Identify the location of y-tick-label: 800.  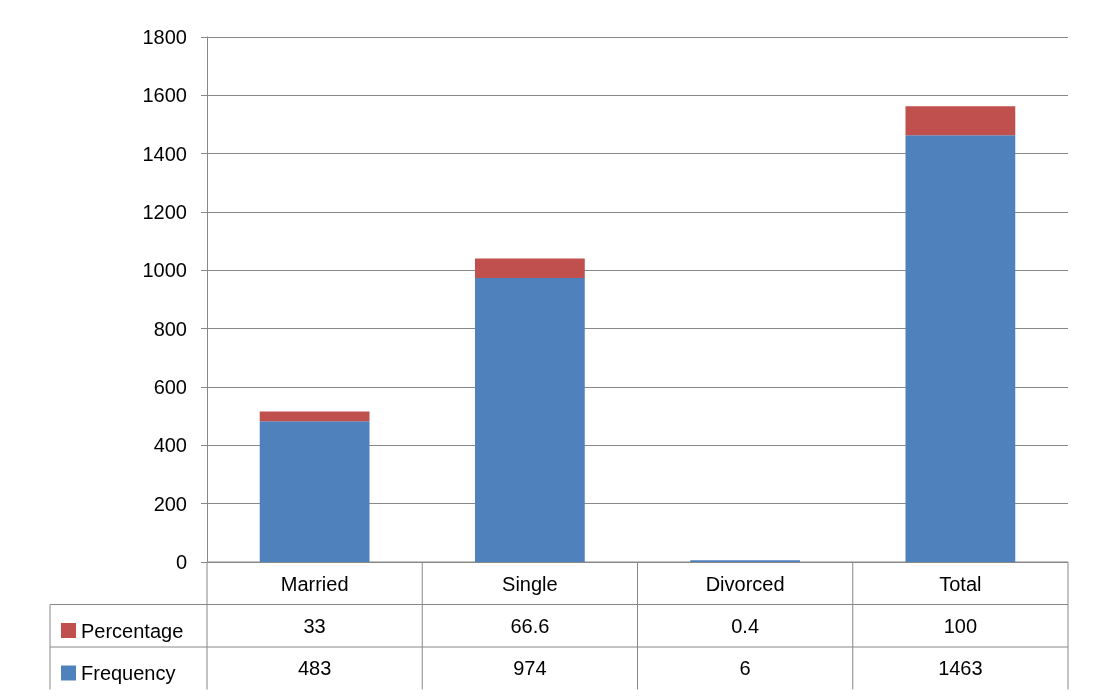
(170, 328).